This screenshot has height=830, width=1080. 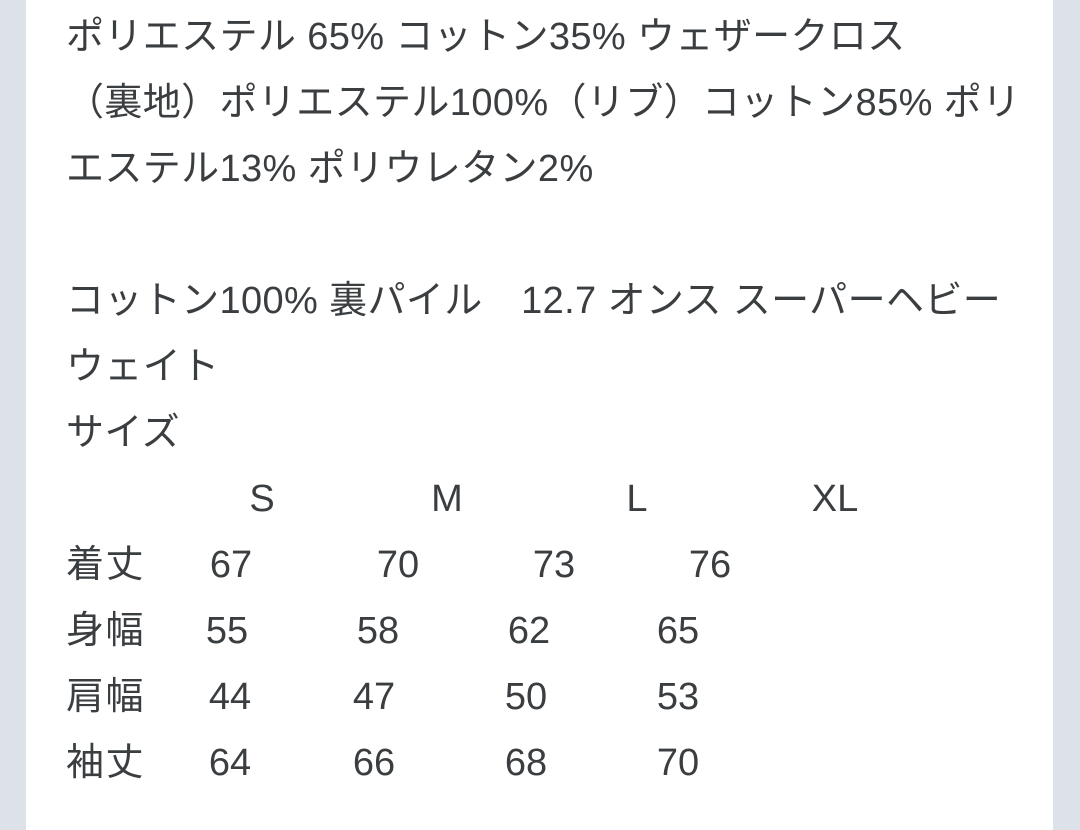 I want to click on row-label-body-length: 着丈, so click(x=106, y=565).